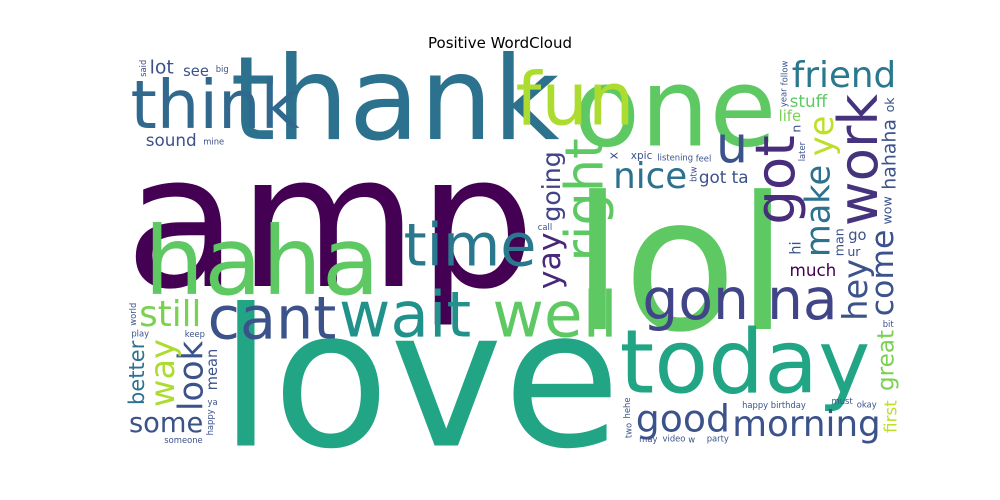 This screenshot has height=500, width=1000. I want to click on word-gon-na: gon na, so click(739, 300).